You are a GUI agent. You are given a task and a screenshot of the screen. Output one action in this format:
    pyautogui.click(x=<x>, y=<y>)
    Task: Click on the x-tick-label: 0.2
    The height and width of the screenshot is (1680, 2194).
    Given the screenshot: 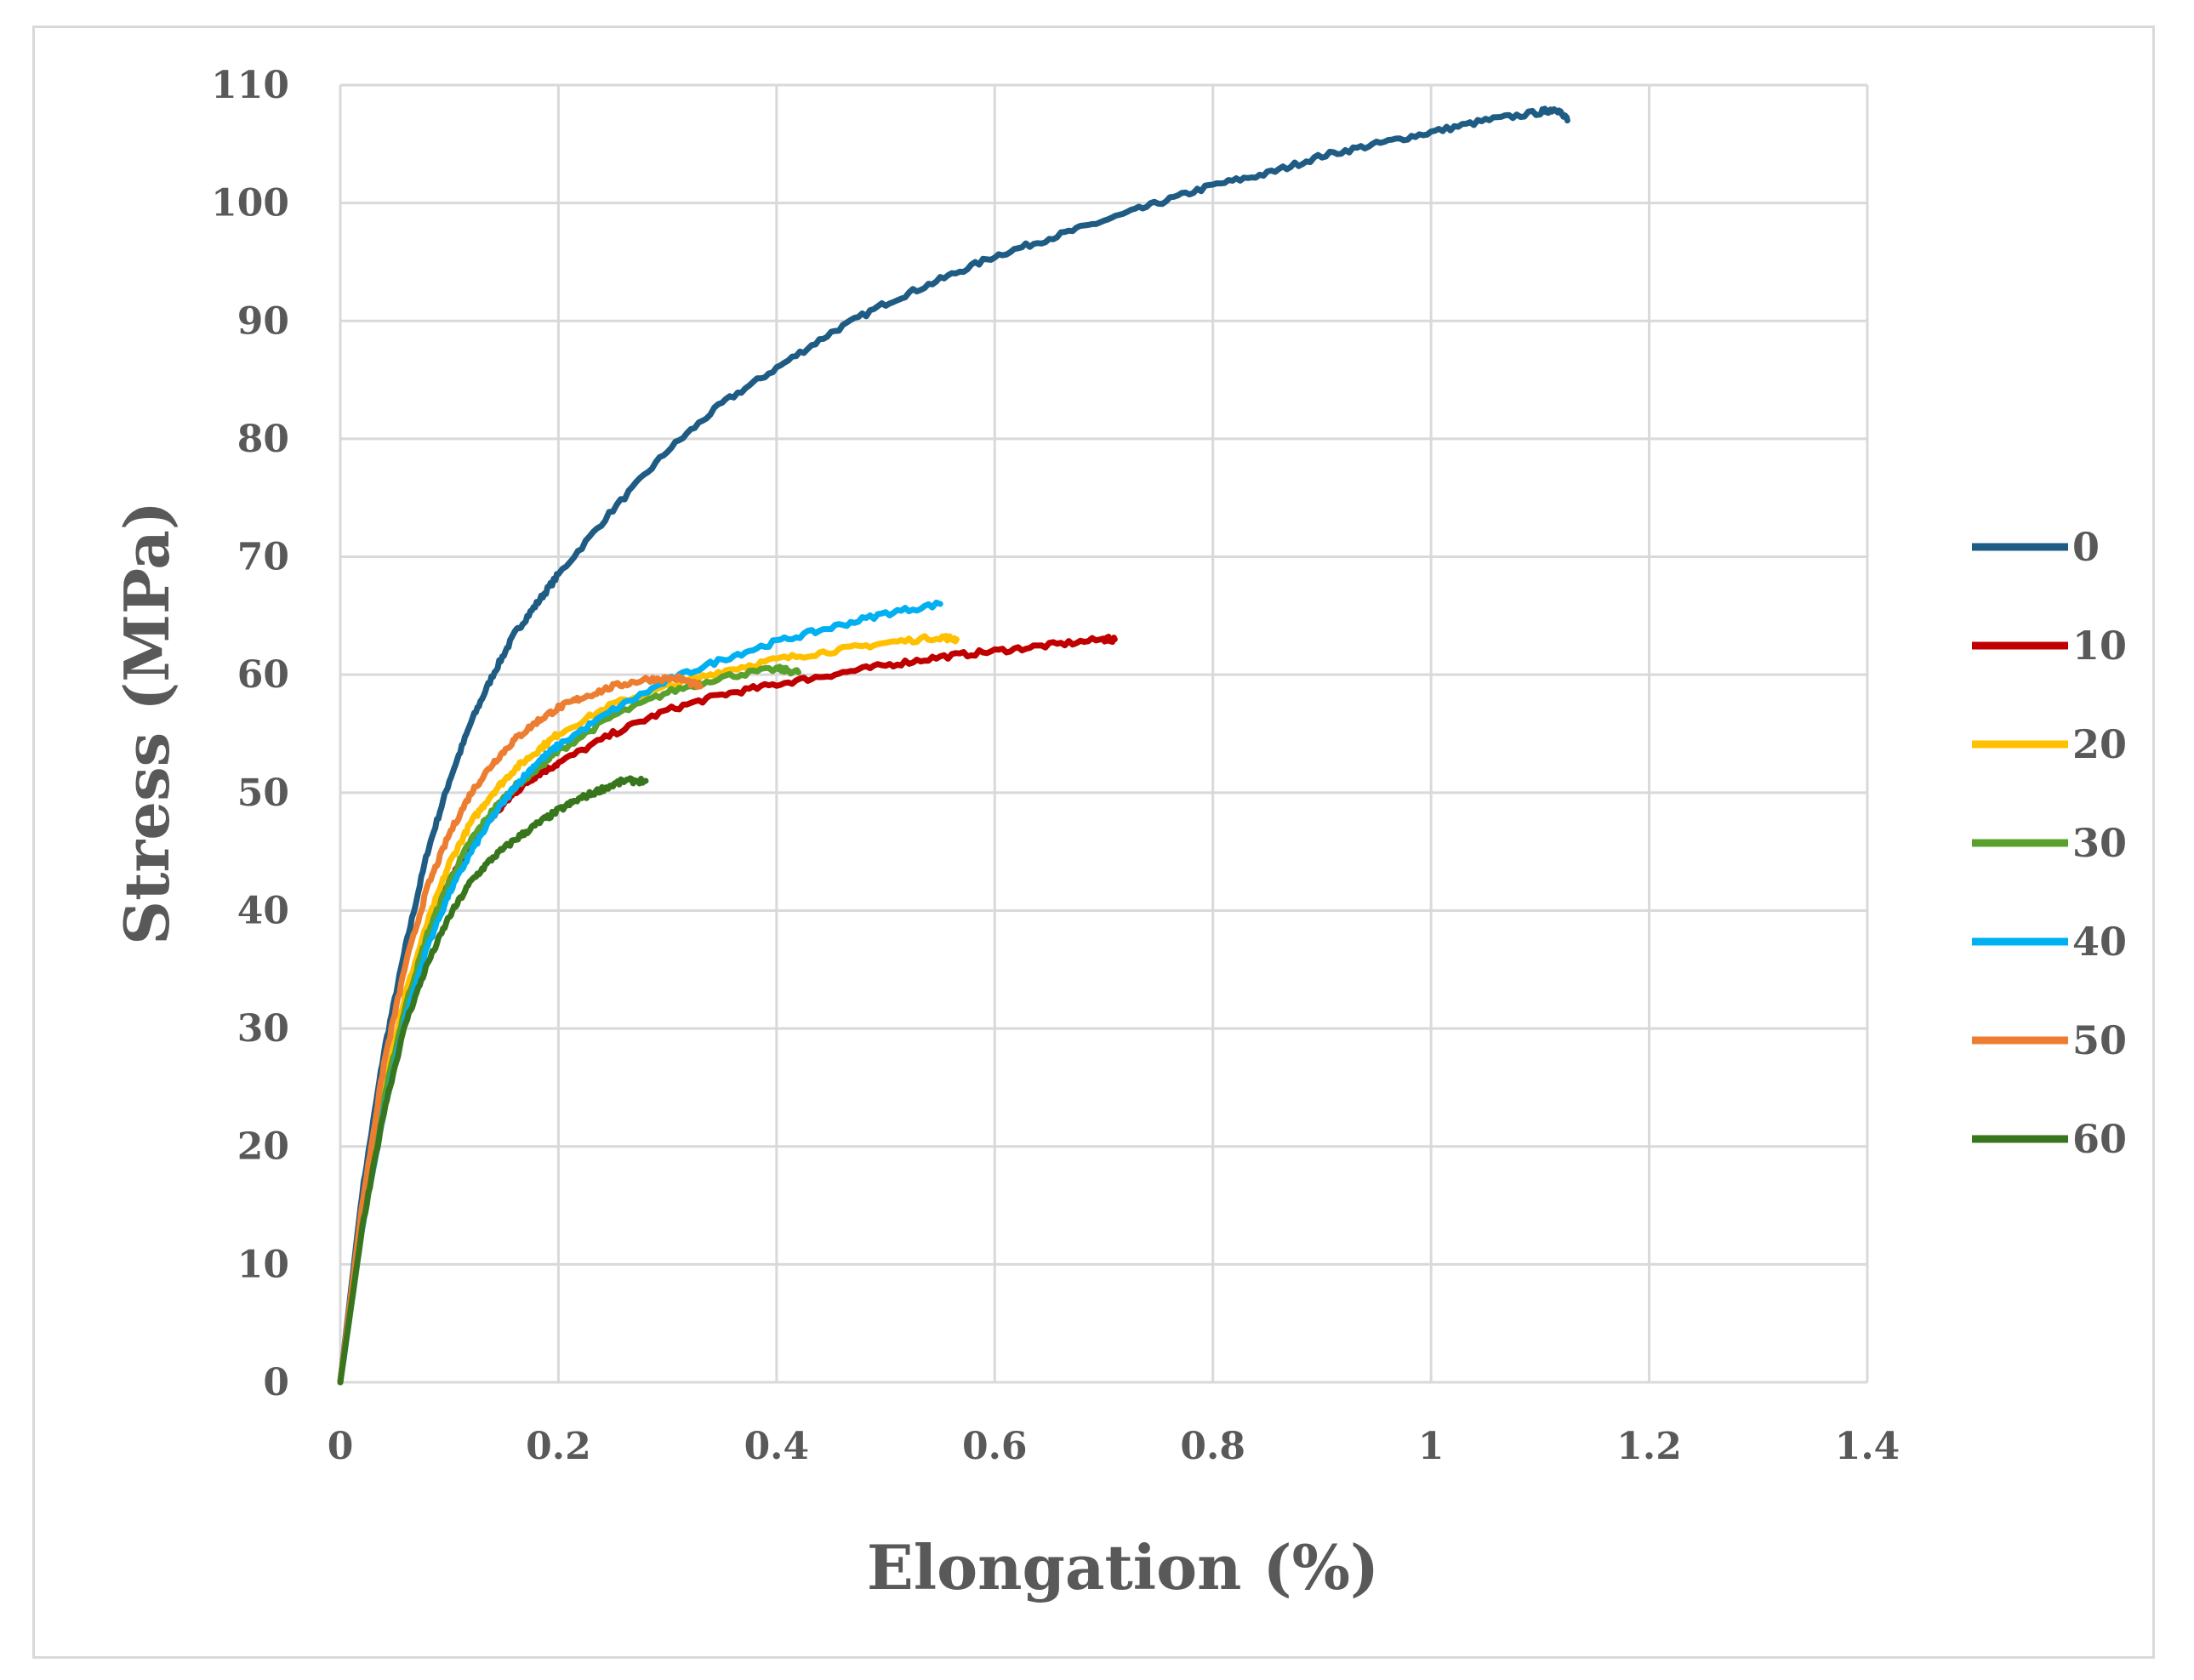 What is the action you would take?
    pyautogui.click(x=559, y=1446)
    